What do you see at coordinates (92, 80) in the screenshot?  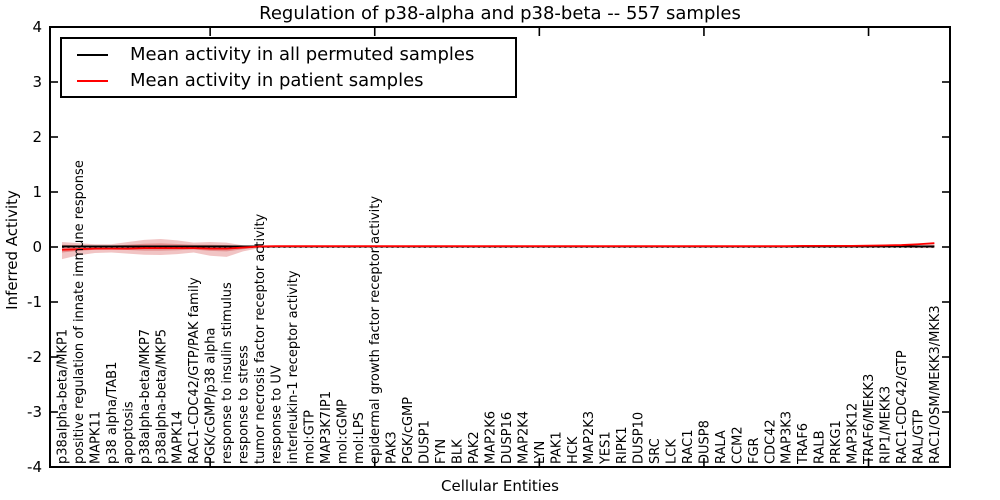 I see `patient-line-sample-icon` at bounding box center [92, 80].